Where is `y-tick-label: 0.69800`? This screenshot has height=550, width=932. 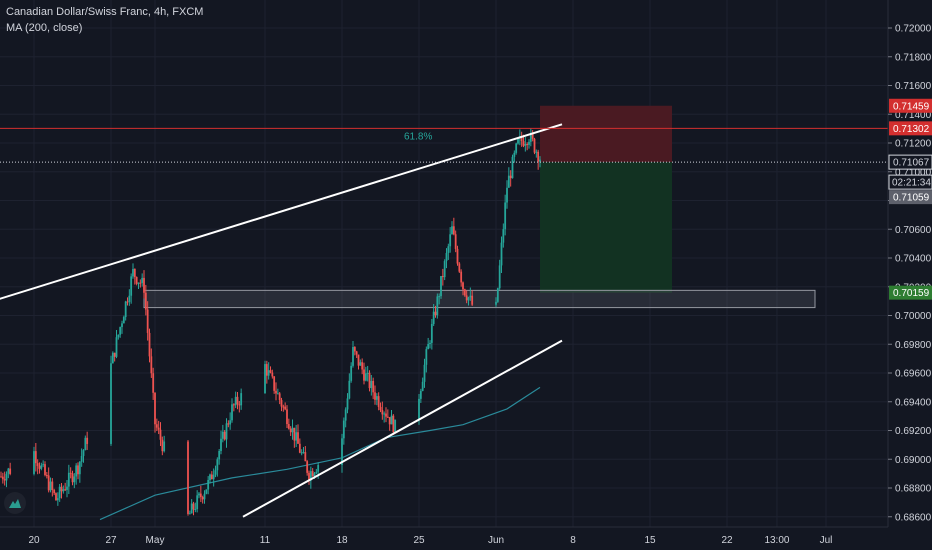 y-tick-label: 0.69800 is located at coordinates (913, 345).